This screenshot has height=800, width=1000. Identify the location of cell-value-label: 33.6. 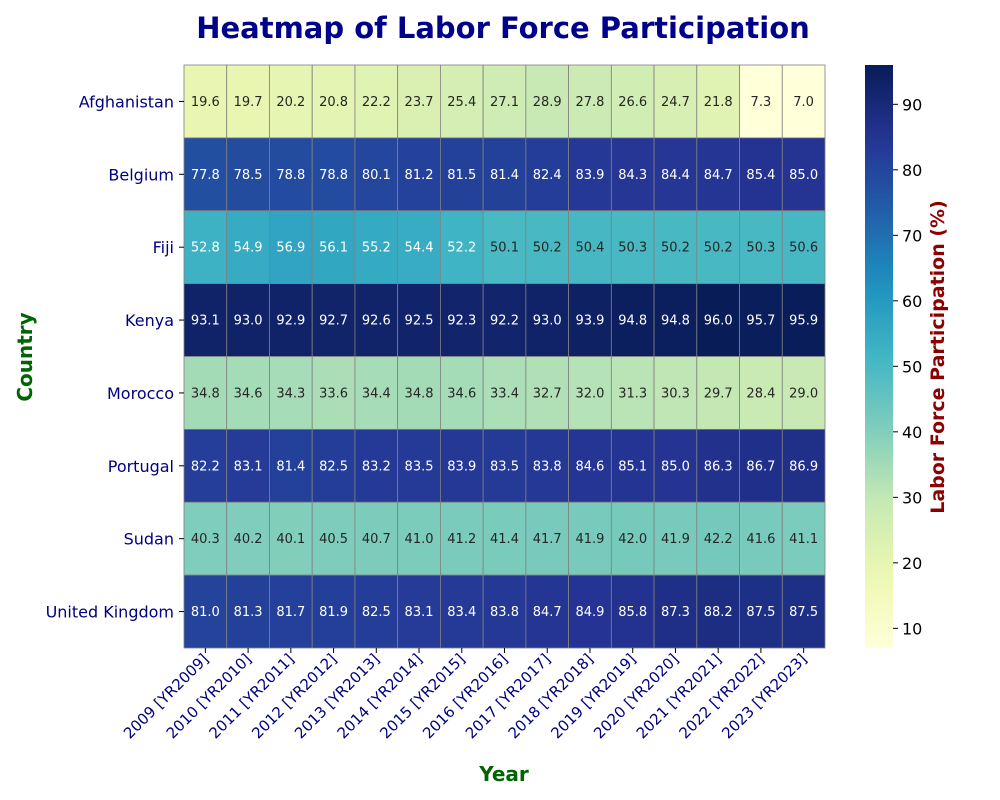
(333, 393).